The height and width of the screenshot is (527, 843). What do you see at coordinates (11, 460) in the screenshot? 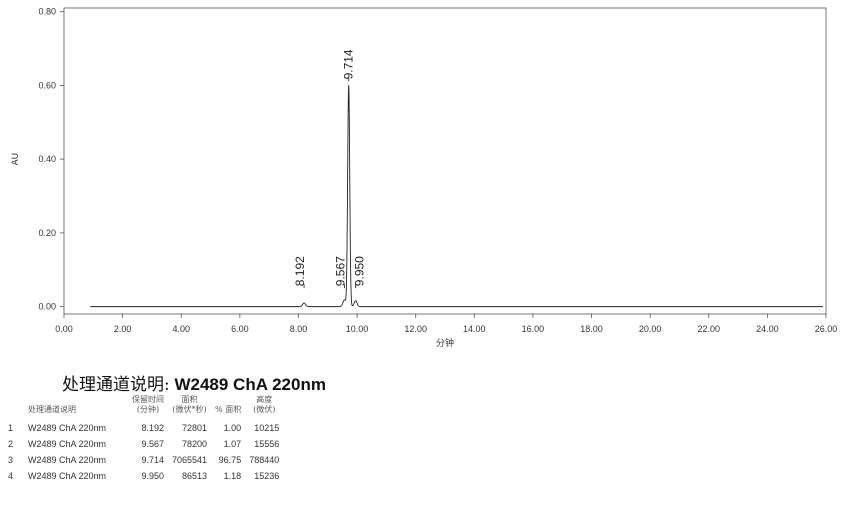
I see `row-index: 3` at bounding box center [11, 460].